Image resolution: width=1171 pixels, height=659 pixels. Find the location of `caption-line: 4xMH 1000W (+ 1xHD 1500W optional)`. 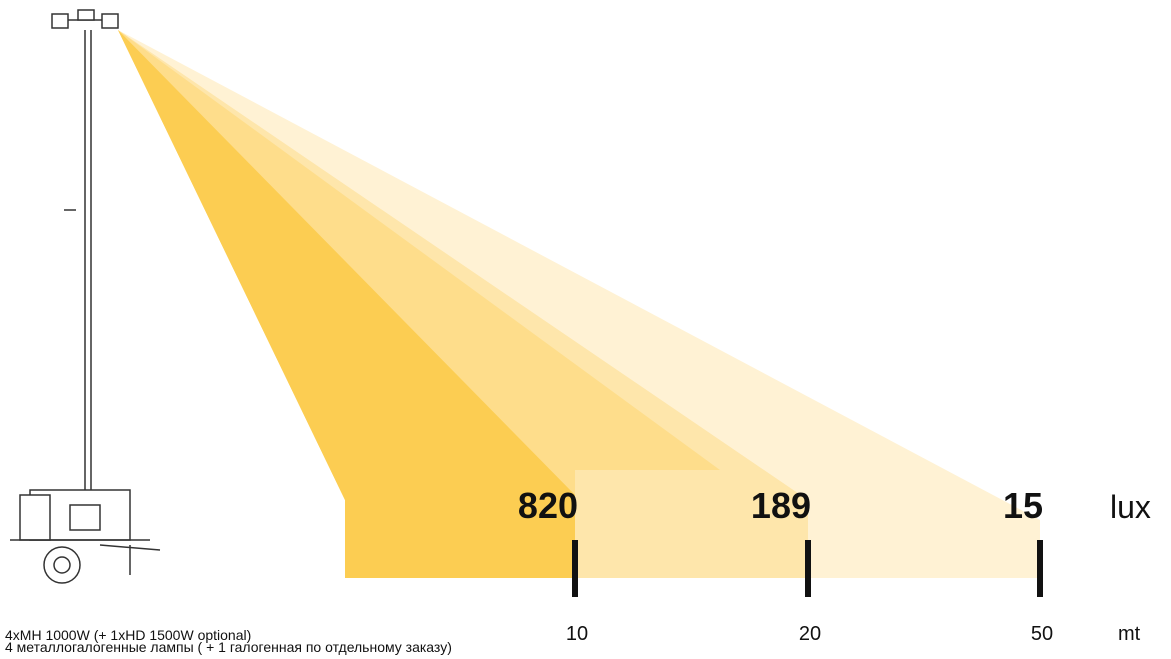

caption-line: 4xMH 1000W (+ 1xHD 1500W optional) is located at coordinates (128, 635).